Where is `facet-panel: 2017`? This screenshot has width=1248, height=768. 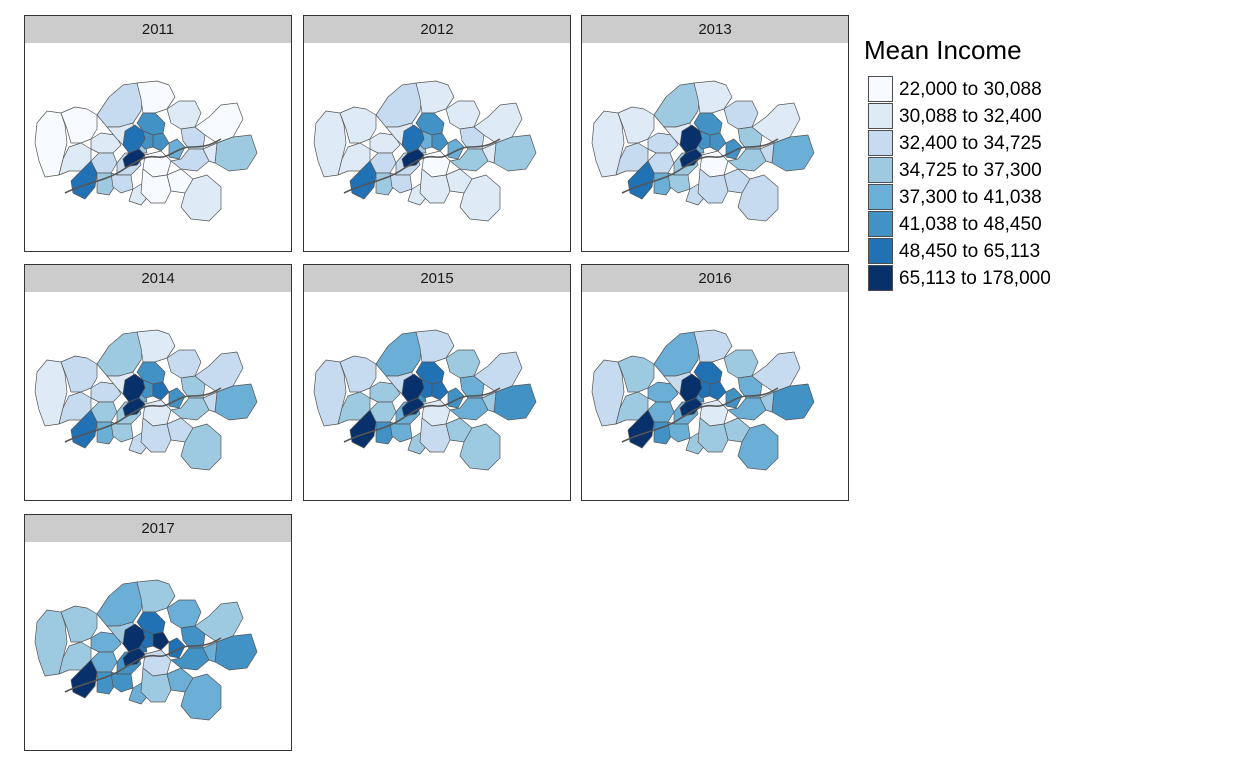
facet-panel: 2017 is located at coordinates (158, 632).